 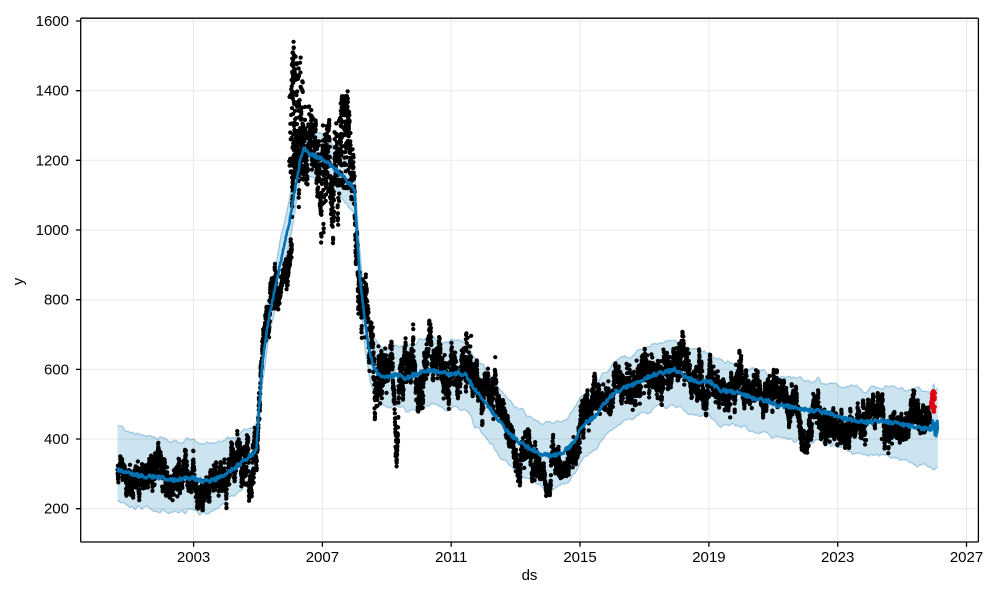 I want to click on svg-text: y, so click(x=18, y=281).